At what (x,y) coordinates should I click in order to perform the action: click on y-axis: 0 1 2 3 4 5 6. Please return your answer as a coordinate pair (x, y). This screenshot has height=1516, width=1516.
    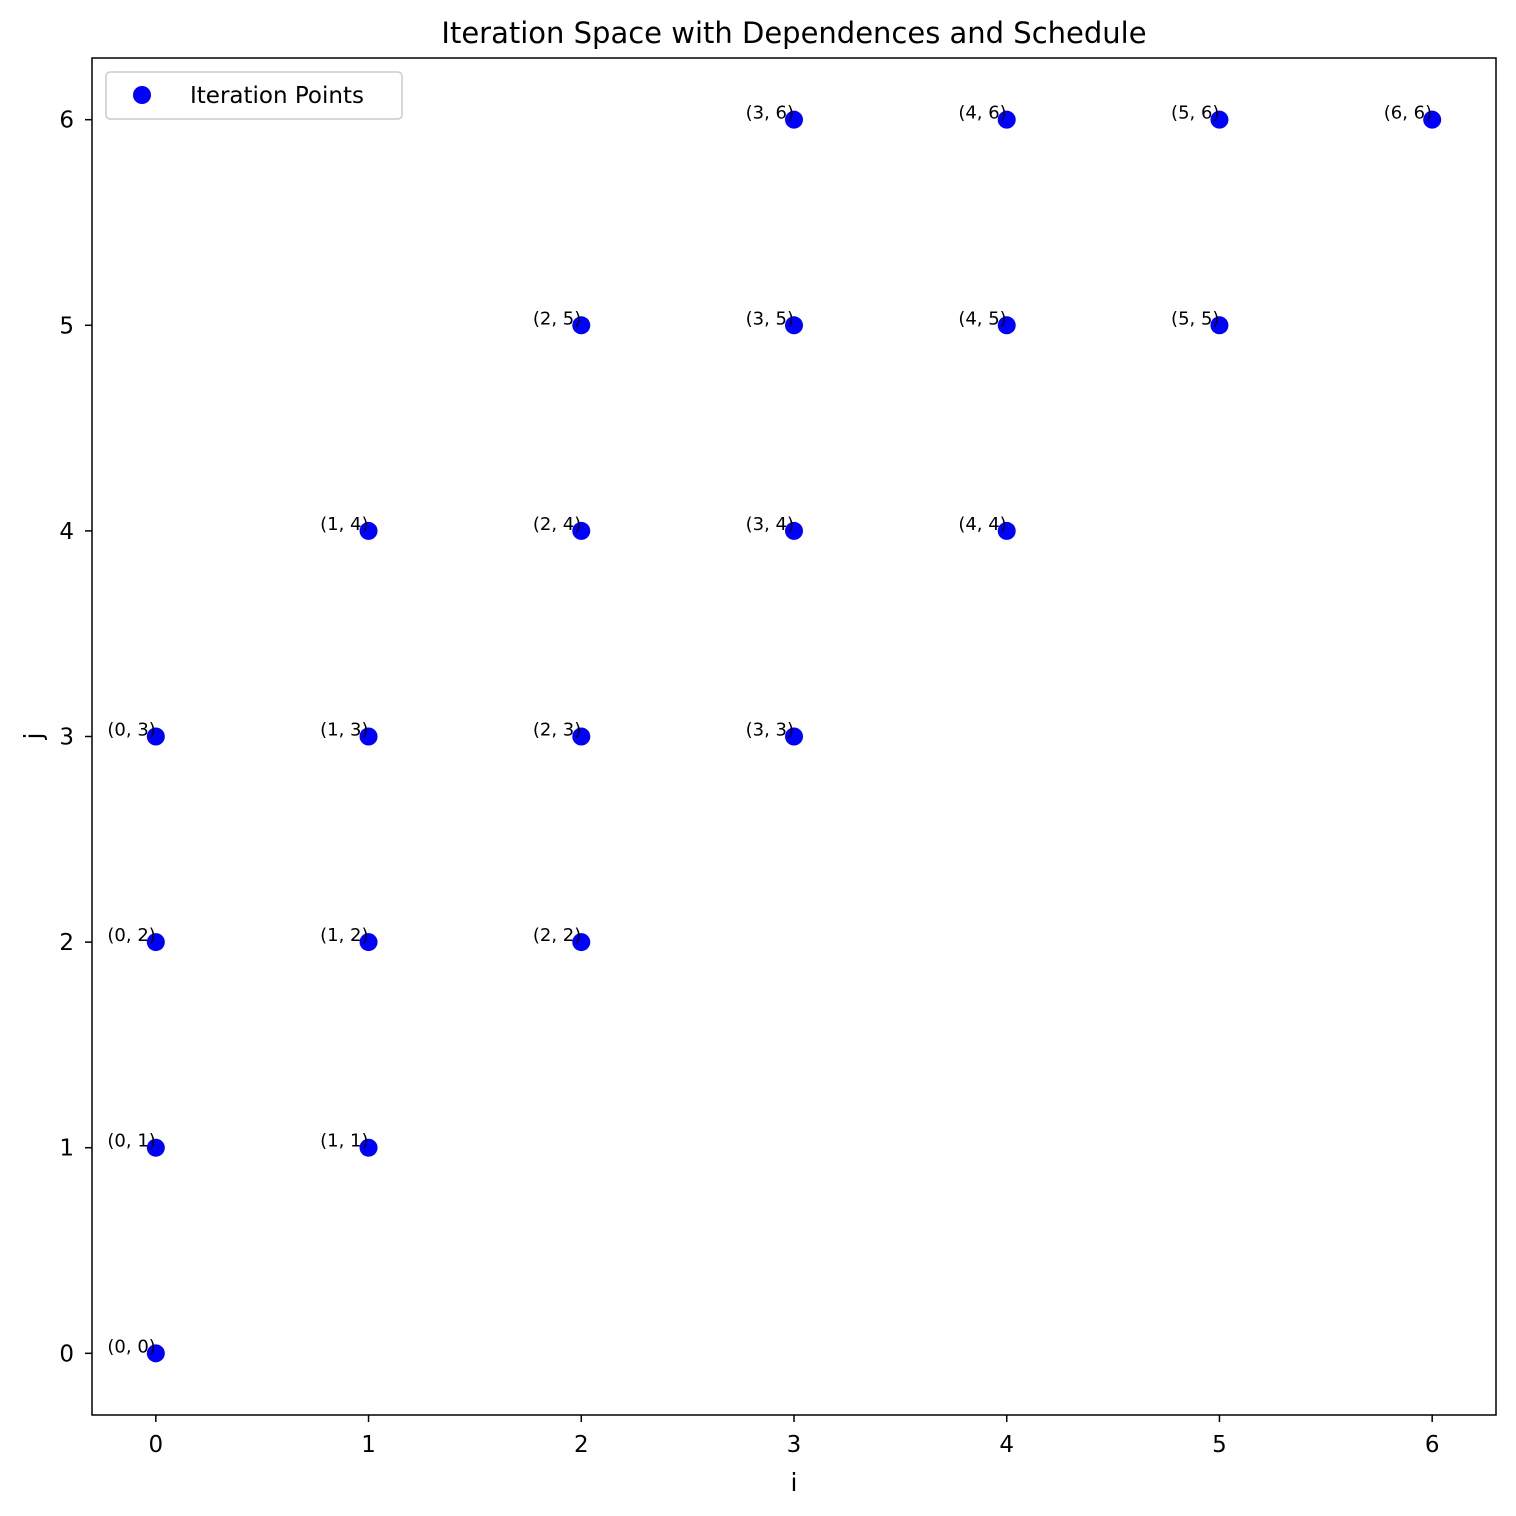
    Looking at the image, I should click on (75, 737).